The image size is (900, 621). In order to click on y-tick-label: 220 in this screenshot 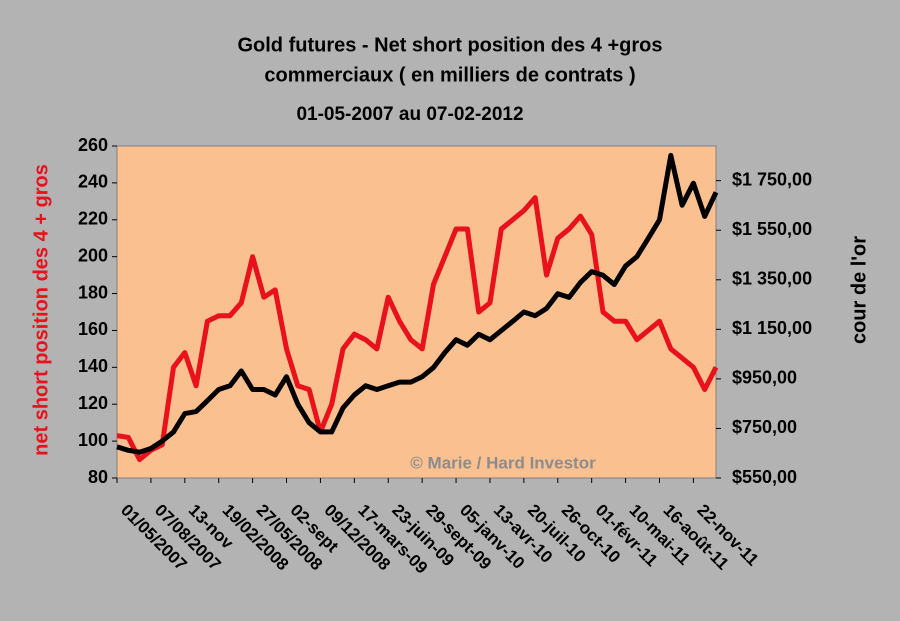, I will do `click(93, 219)`.